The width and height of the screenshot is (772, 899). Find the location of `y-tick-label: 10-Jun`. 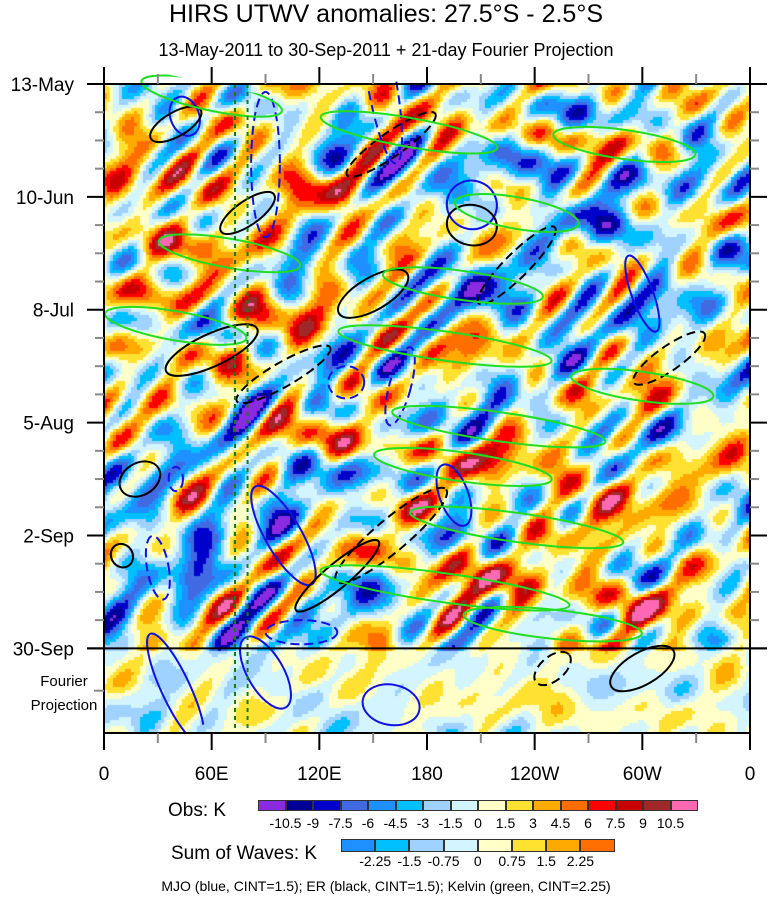

y-tick-label: 10-Jun is located at coordinates (45, 198).